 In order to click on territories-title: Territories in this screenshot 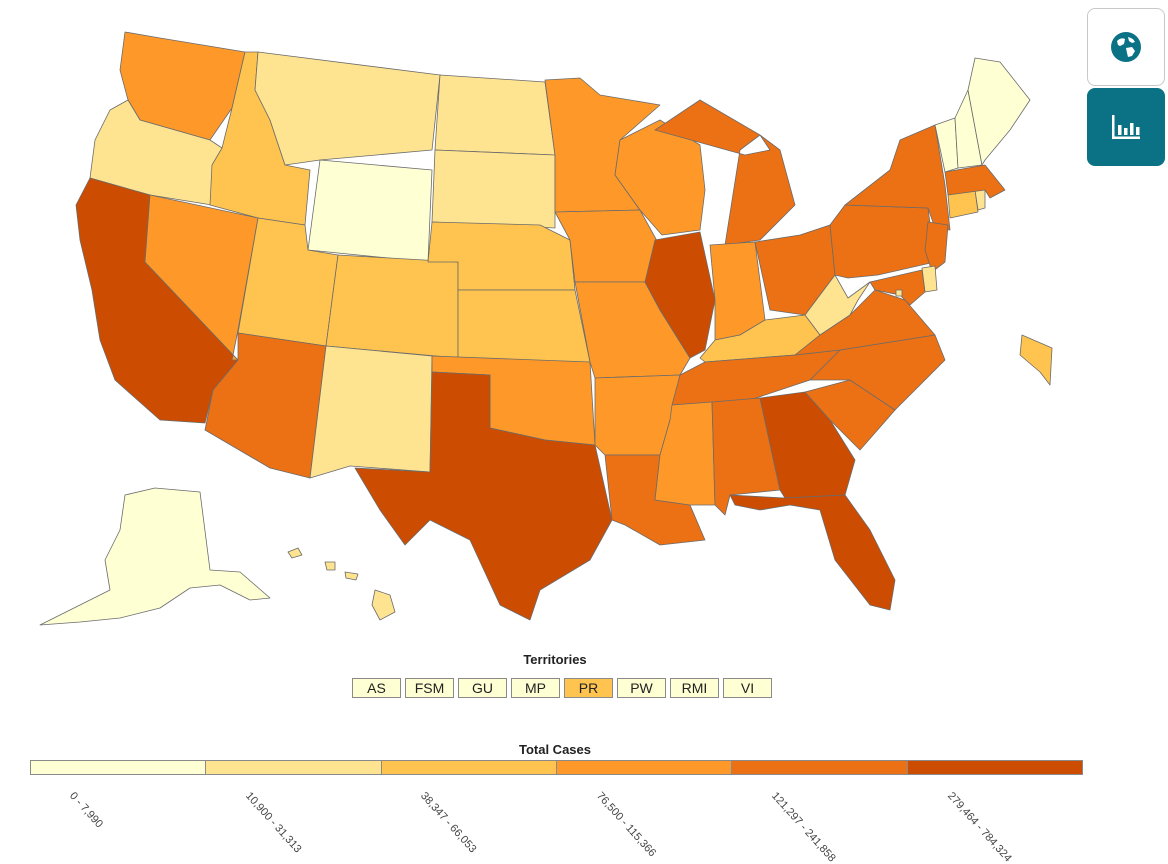, I will do `click(555, 659)`.